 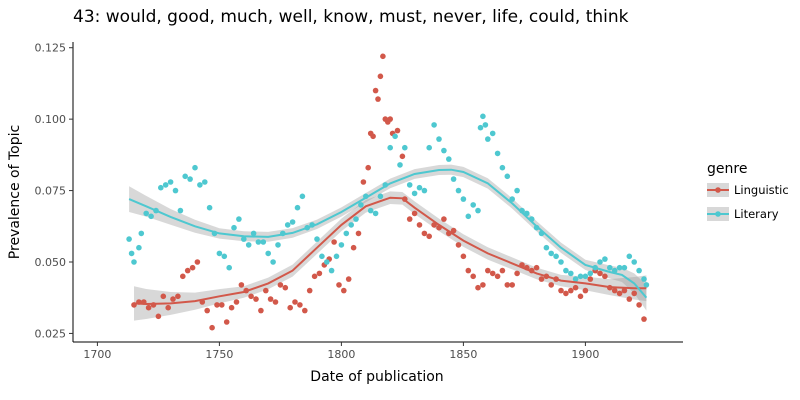 What do you see at coordinates (51, 191) in the screenshot?
I see `y-tick-label: 0.075` at bounding box center [51, 191].